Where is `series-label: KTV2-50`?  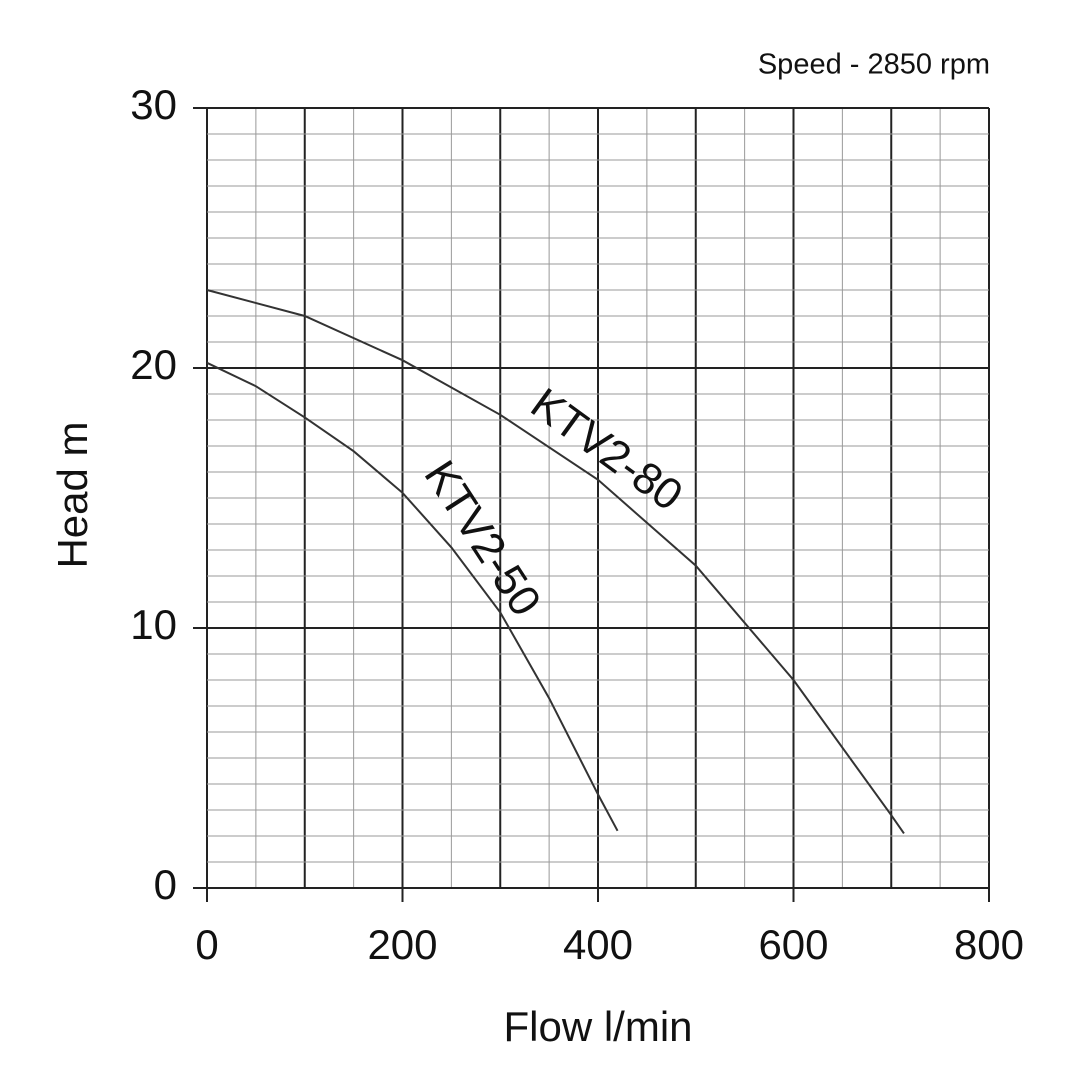
series-label: KTV2-50 is located at coordinates (483, 538).